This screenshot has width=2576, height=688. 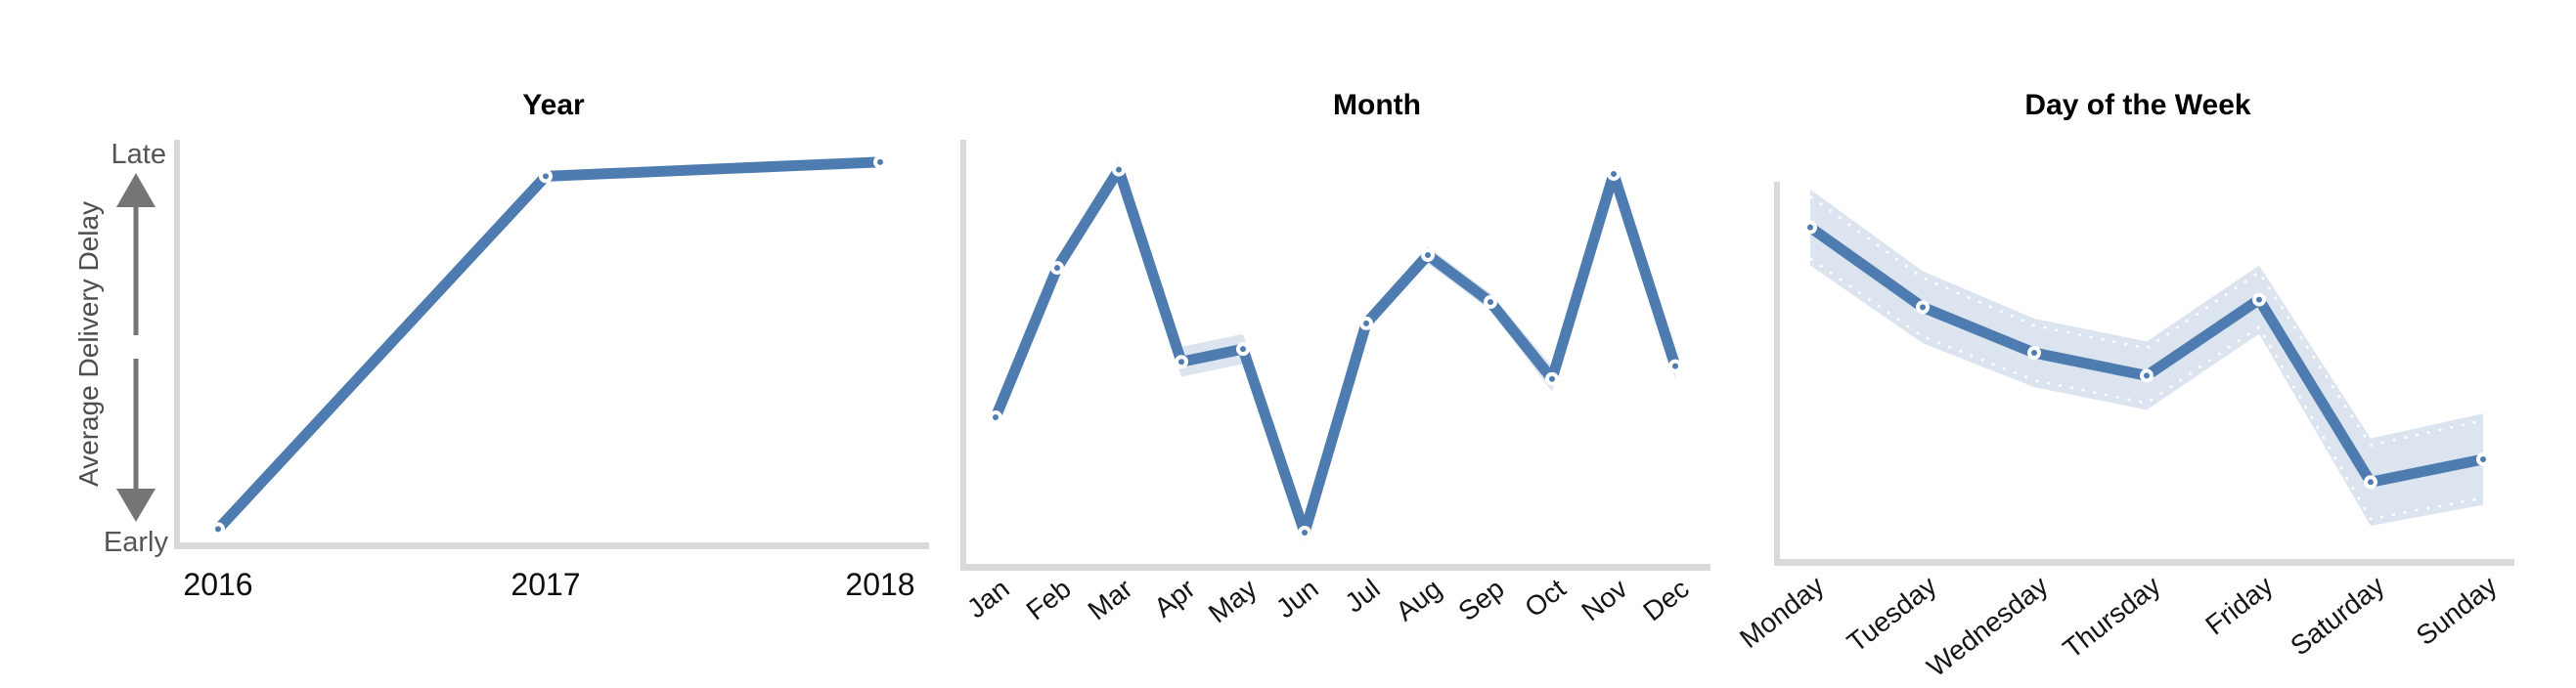 What do you see at coordinates (879, 584) in the screenshot?
I see `x-tick-label: 2018` at bounding box center [879, 584].